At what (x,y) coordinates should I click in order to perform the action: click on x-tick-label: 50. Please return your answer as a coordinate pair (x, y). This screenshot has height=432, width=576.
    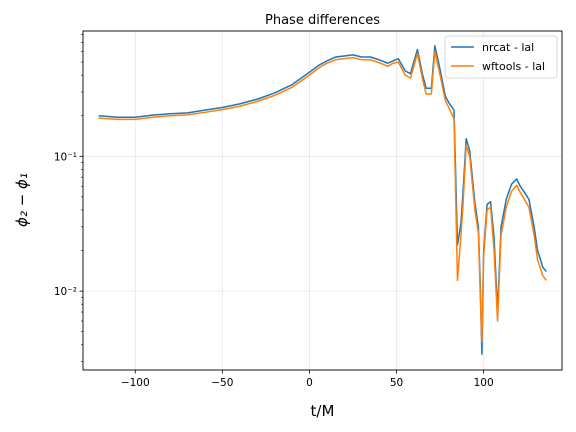
    Looking at the image, I should click on (396, 383).